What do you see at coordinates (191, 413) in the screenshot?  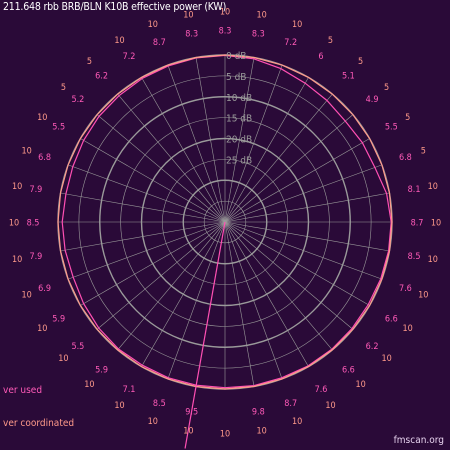 I see `azimuth-label-used: 9.5` at bounding box center [191, 413].